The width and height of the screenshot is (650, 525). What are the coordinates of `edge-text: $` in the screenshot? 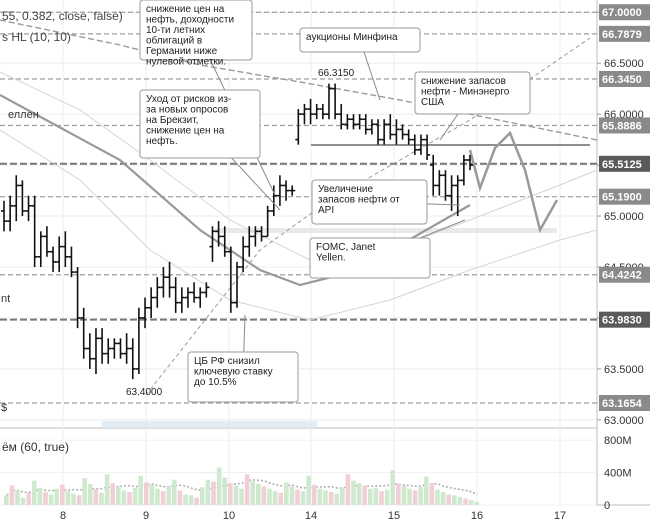 It's located at (4, 408).